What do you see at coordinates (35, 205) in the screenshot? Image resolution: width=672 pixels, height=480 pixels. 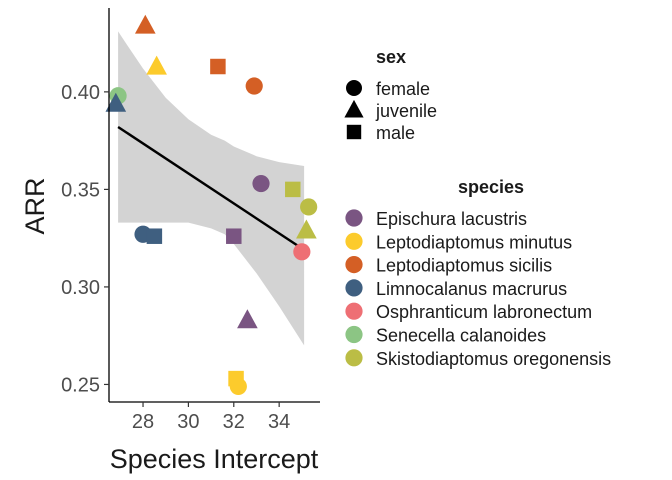 I see `y-axis-title: ARR` at bounding box center [35, 205].